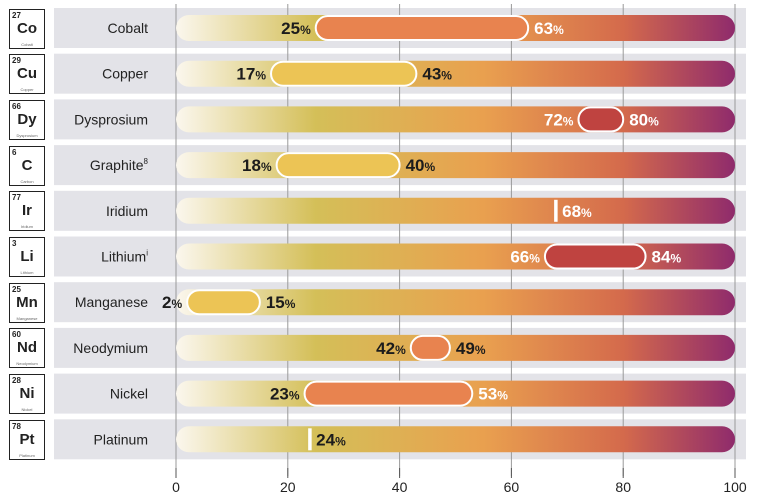 This screenshot has width=764, height=496. I want to click on element-symbol: Co, so click(27, 28).